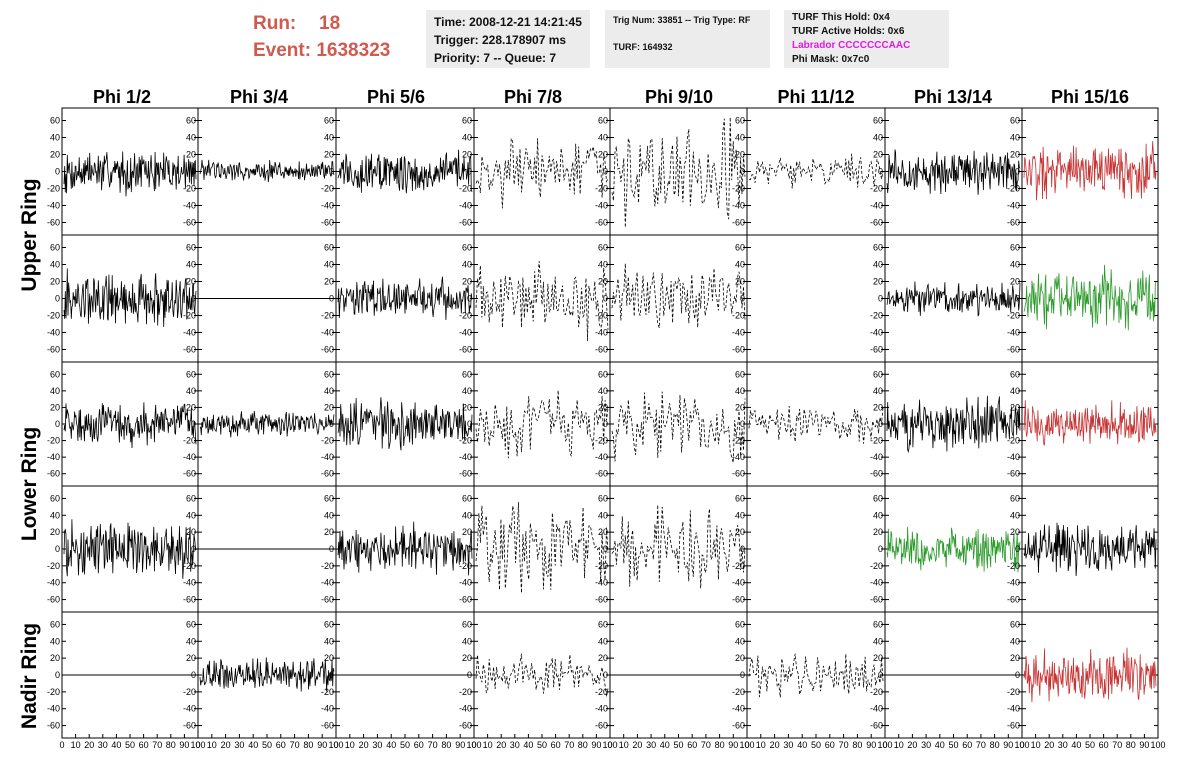 Image resolution: width=1196 pixels, height=772 pixels. Describe the element at coordinates (321, 23) in the screenshot. I see `run-row: Run: 18` at that location.